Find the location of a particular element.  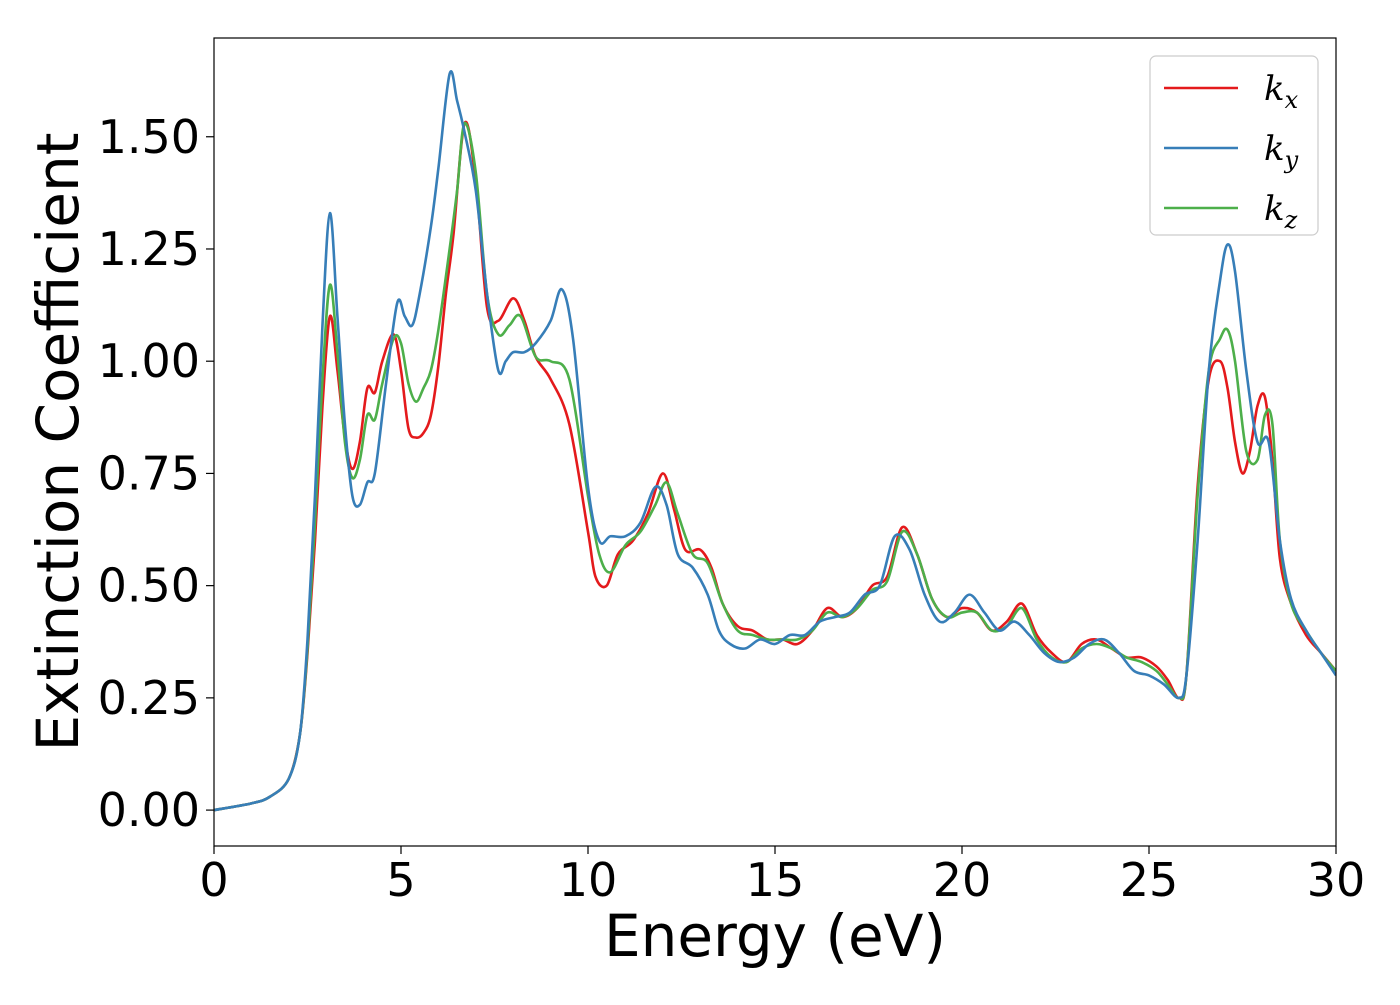

y-tick-label: 1.50 is located at coordinates (149, 137).